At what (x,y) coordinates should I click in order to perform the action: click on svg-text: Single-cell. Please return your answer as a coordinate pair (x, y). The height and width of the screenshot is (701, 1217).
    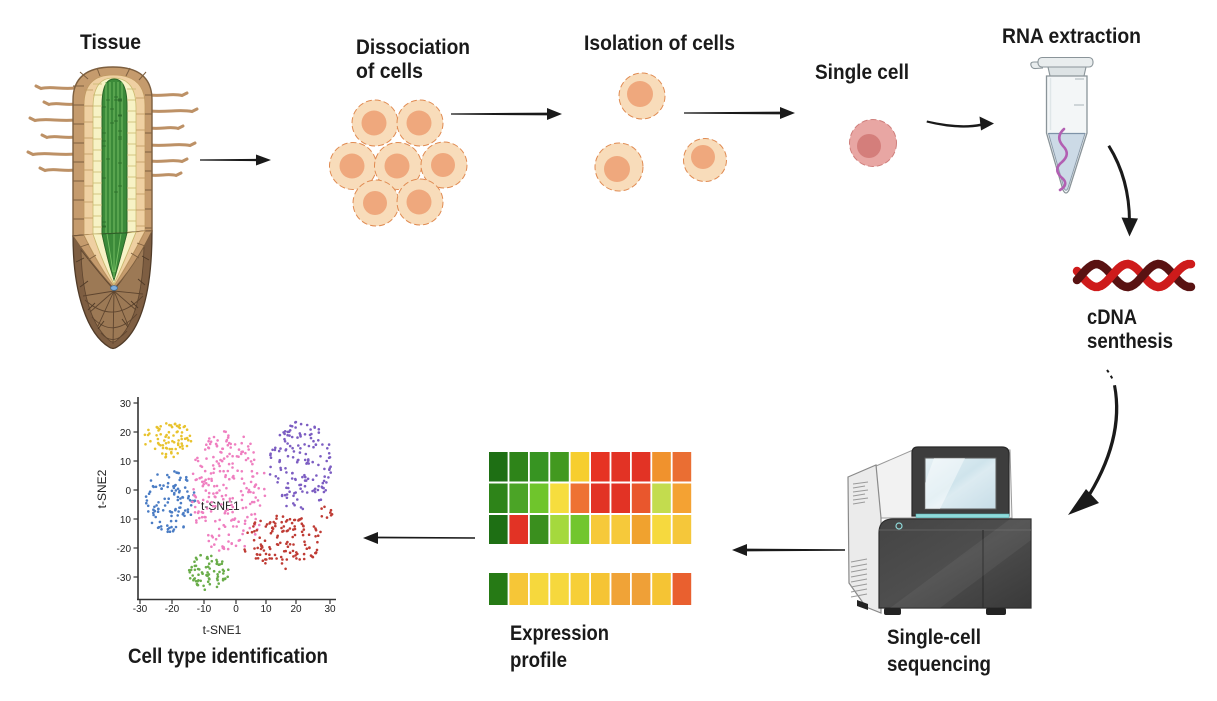
    Looking at the image, I should click on (934, 637).